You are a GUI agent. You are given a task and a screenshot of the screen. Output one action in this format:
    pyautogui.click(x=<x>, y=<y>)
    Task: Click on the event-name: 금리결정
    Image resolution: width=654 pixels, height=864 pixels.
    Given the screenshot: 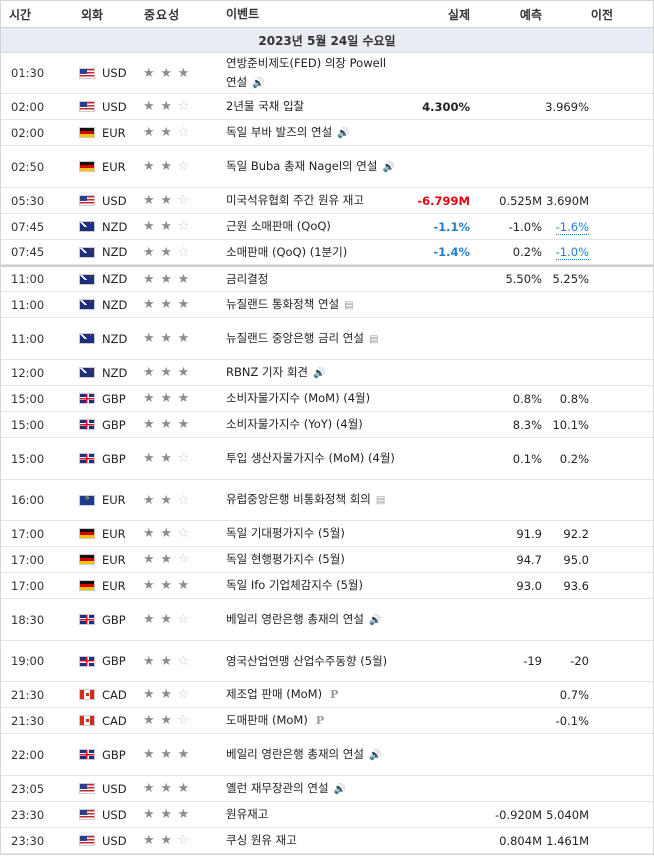 What is the action you would take?
    pyautogui.click(x=313, y=279)
    